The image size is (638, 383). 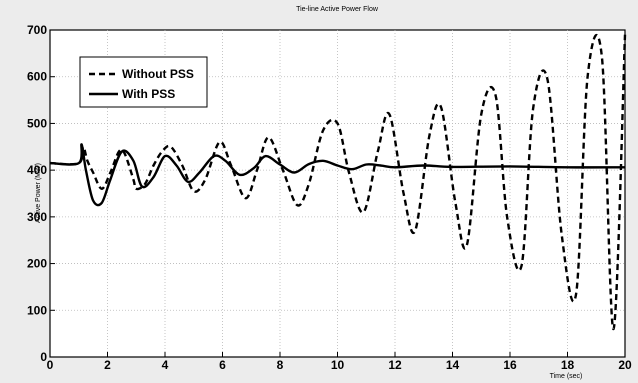 What do you see at coordinates (37, 217) in the screenshot?
I see `y-tick-label: 300` at bounding box center [37, 217].